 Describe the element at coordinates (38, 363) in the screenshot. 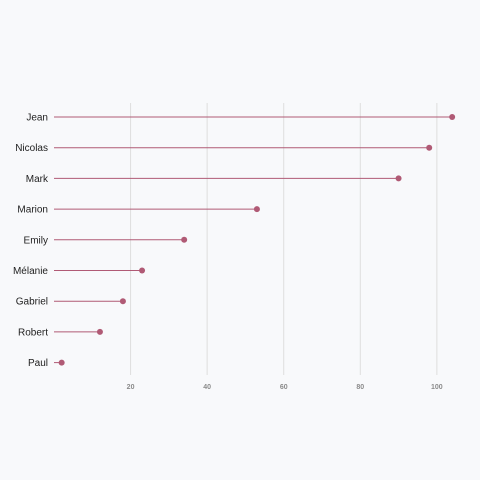

I see `category-label: Paul` at that location.